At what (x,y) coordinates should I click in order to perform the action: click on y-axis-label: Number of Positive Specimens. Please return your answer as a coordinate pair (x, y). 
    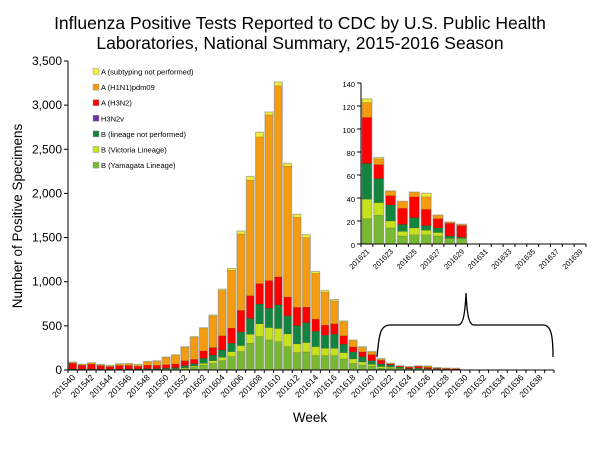
    Looking at the image, I should click on (17, 215).